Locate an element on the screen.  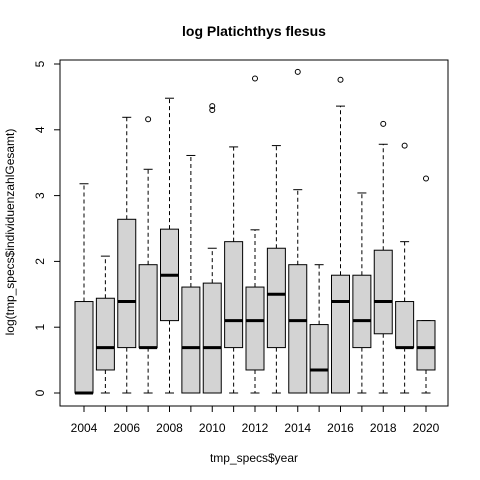
box-2009 is located at coordinates (191, 274).